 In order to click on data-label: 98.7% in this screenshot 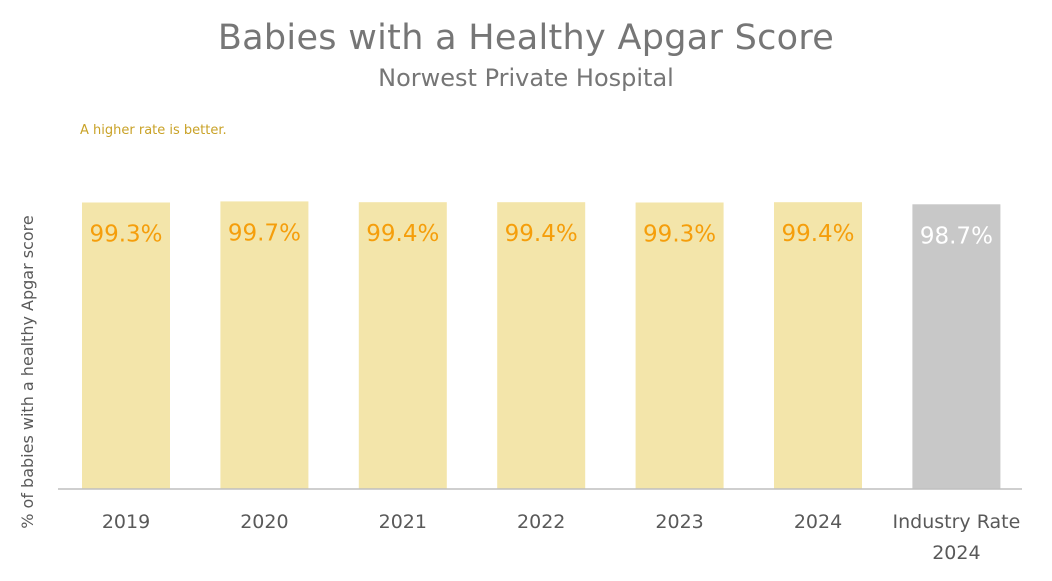, I will do `click(956, 236)`.